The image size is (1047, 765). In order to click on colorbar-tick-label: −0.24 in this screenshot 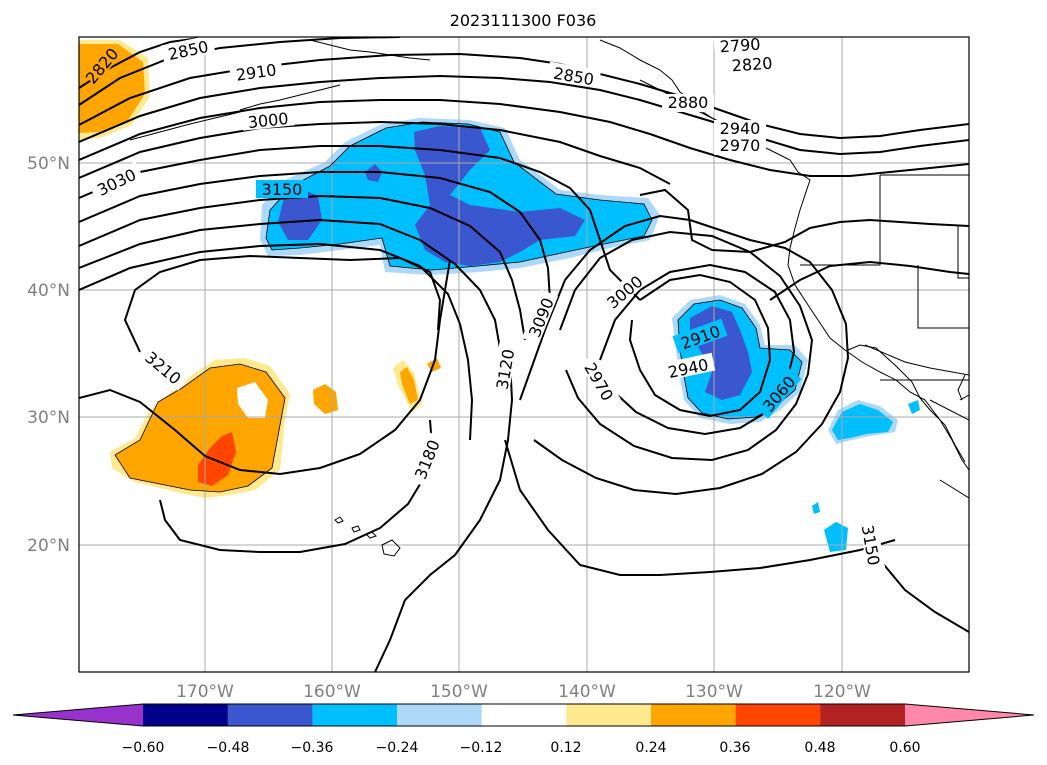, I will do `click(397, 748)`.